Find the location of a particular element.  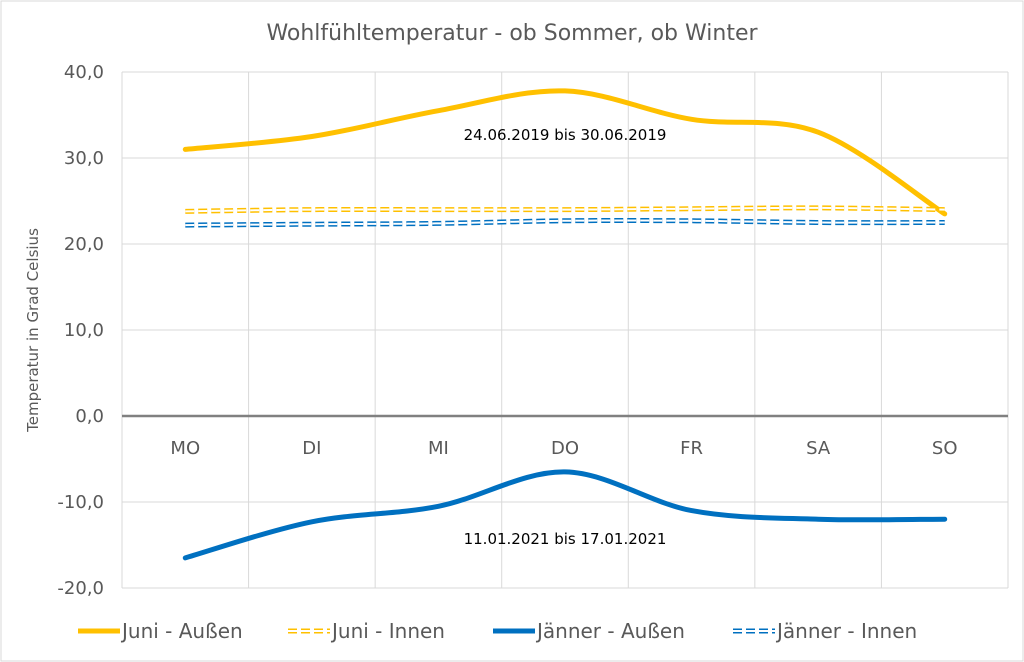

series-line-juni-außen is located at coordinates (565, 152).